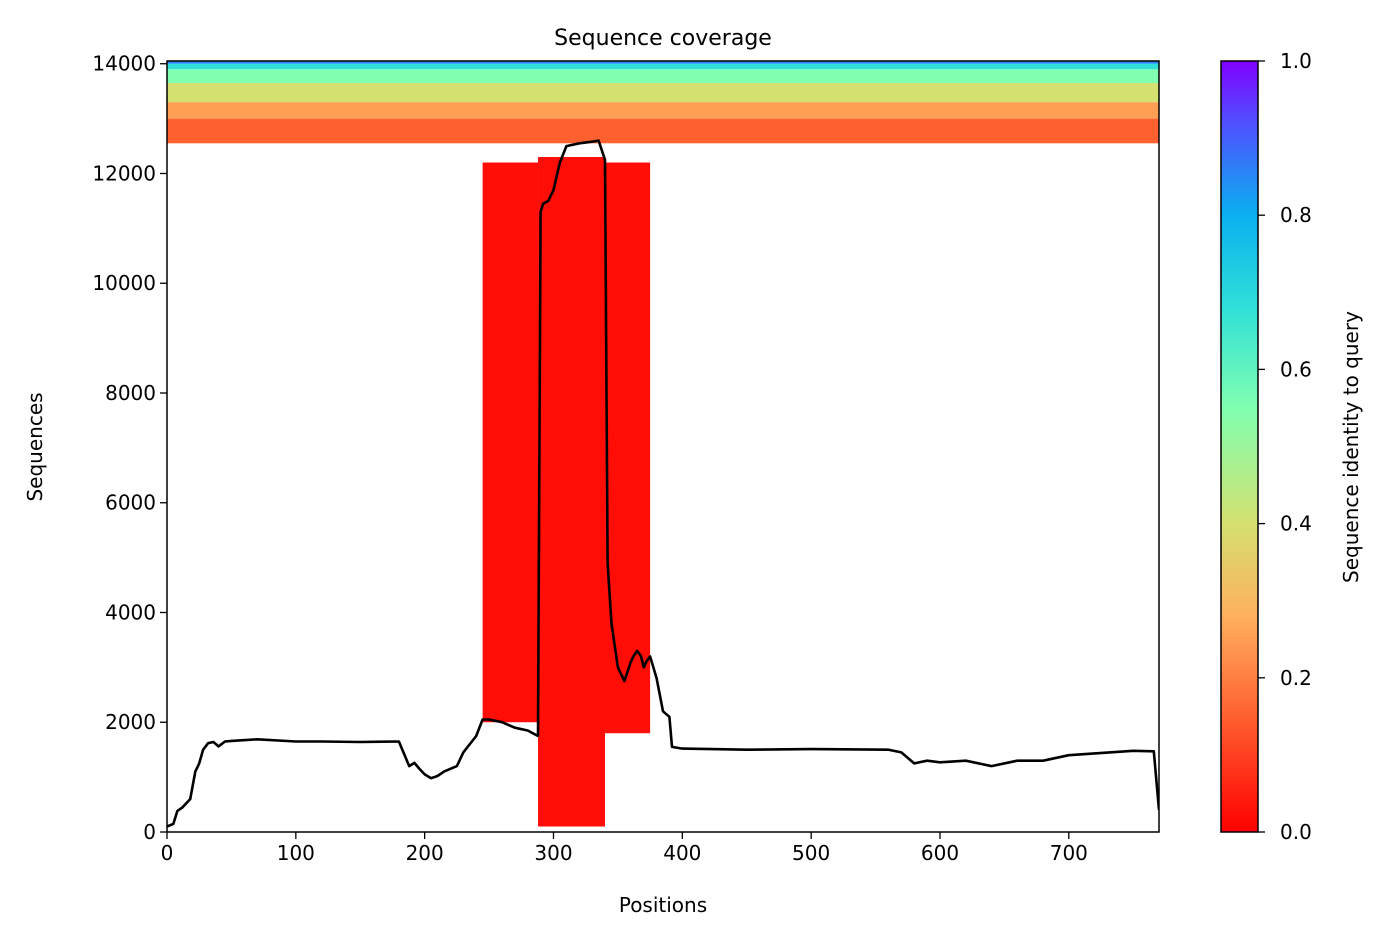 This screenshot has height=939, width=1382. Describe the element at coordinates (130, 393) in the screenshot. I see `y-tick-label: 8000` at that location.